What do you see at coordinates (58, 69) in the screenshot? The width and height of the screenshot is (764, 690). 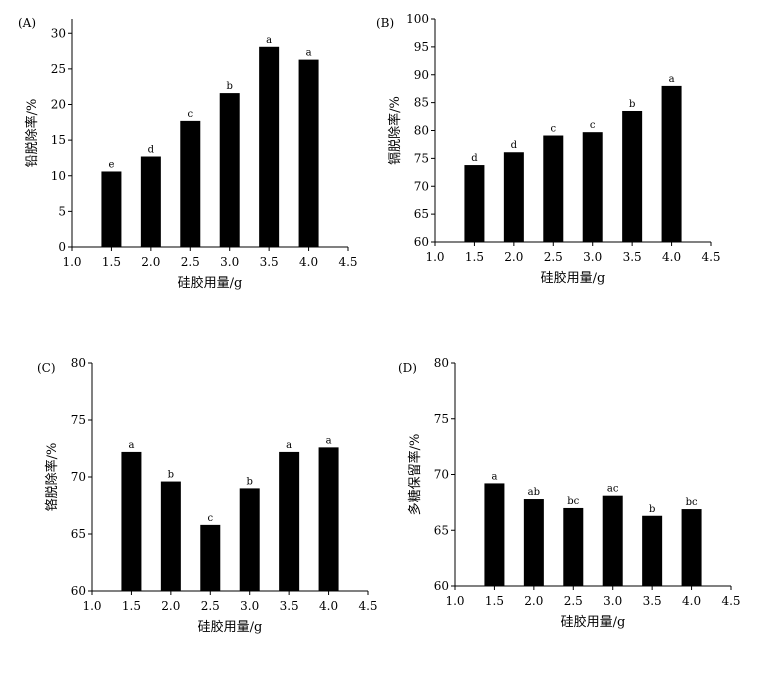 I see `y-tick-label: 25` at bounding box center [58, 69].